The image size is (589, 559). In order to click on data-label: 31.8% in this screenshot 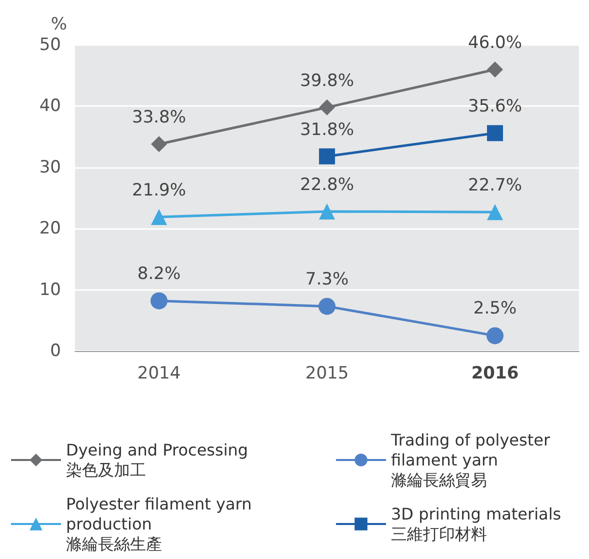, I will do `click(327, 130)`.